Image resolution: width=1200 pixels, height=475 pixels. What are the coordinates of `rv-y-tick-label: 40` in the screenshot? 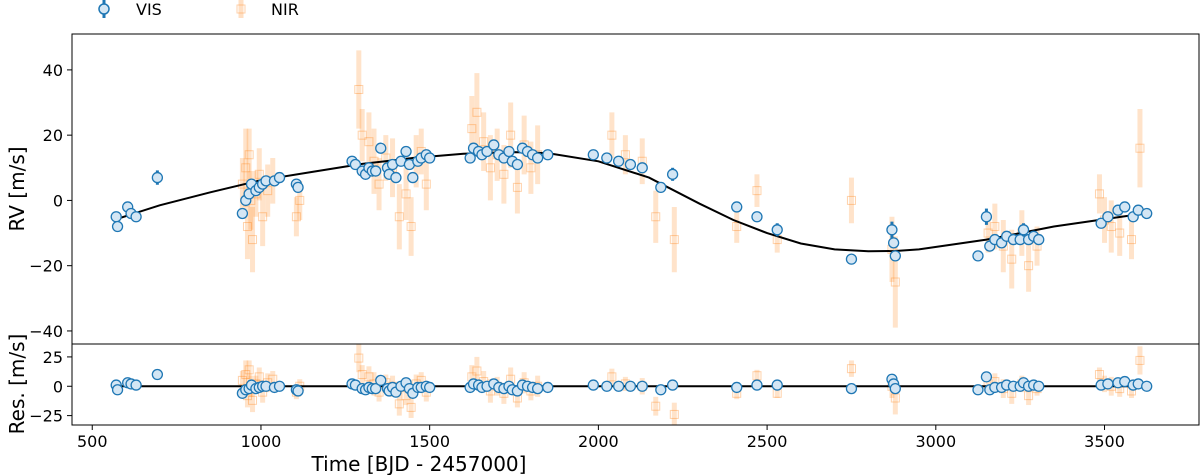 It's located at (53, 70).